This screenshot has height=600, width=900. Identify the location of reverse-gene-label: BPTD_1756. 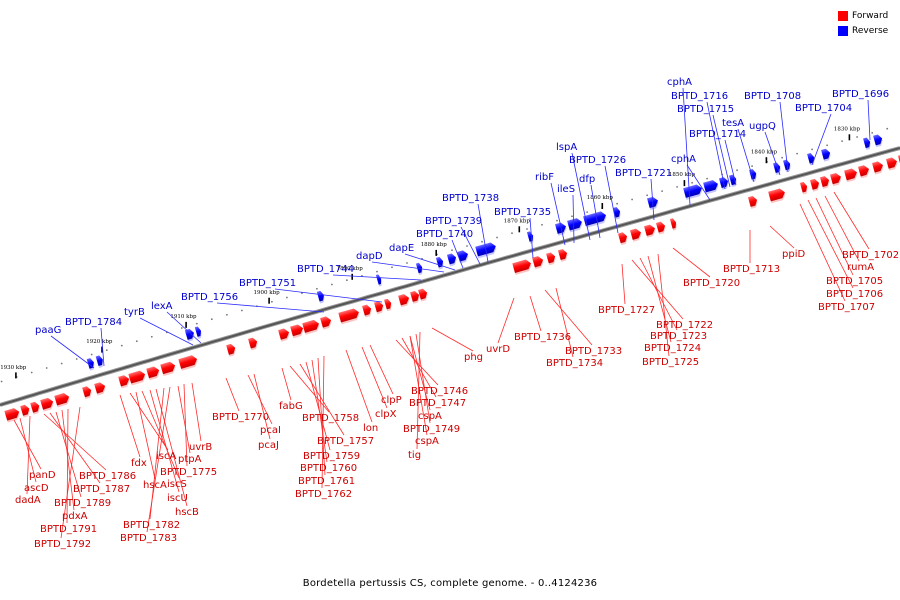
(209, 297).